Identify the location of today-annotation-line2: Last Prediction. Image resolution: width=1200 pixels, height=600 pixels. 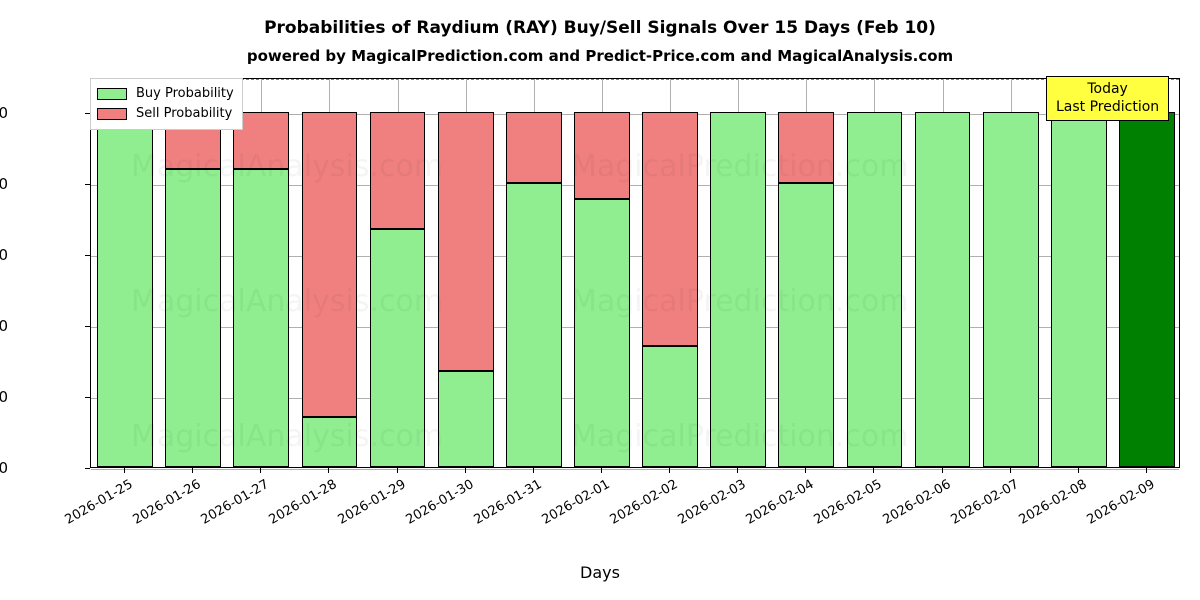
(1108, 107).